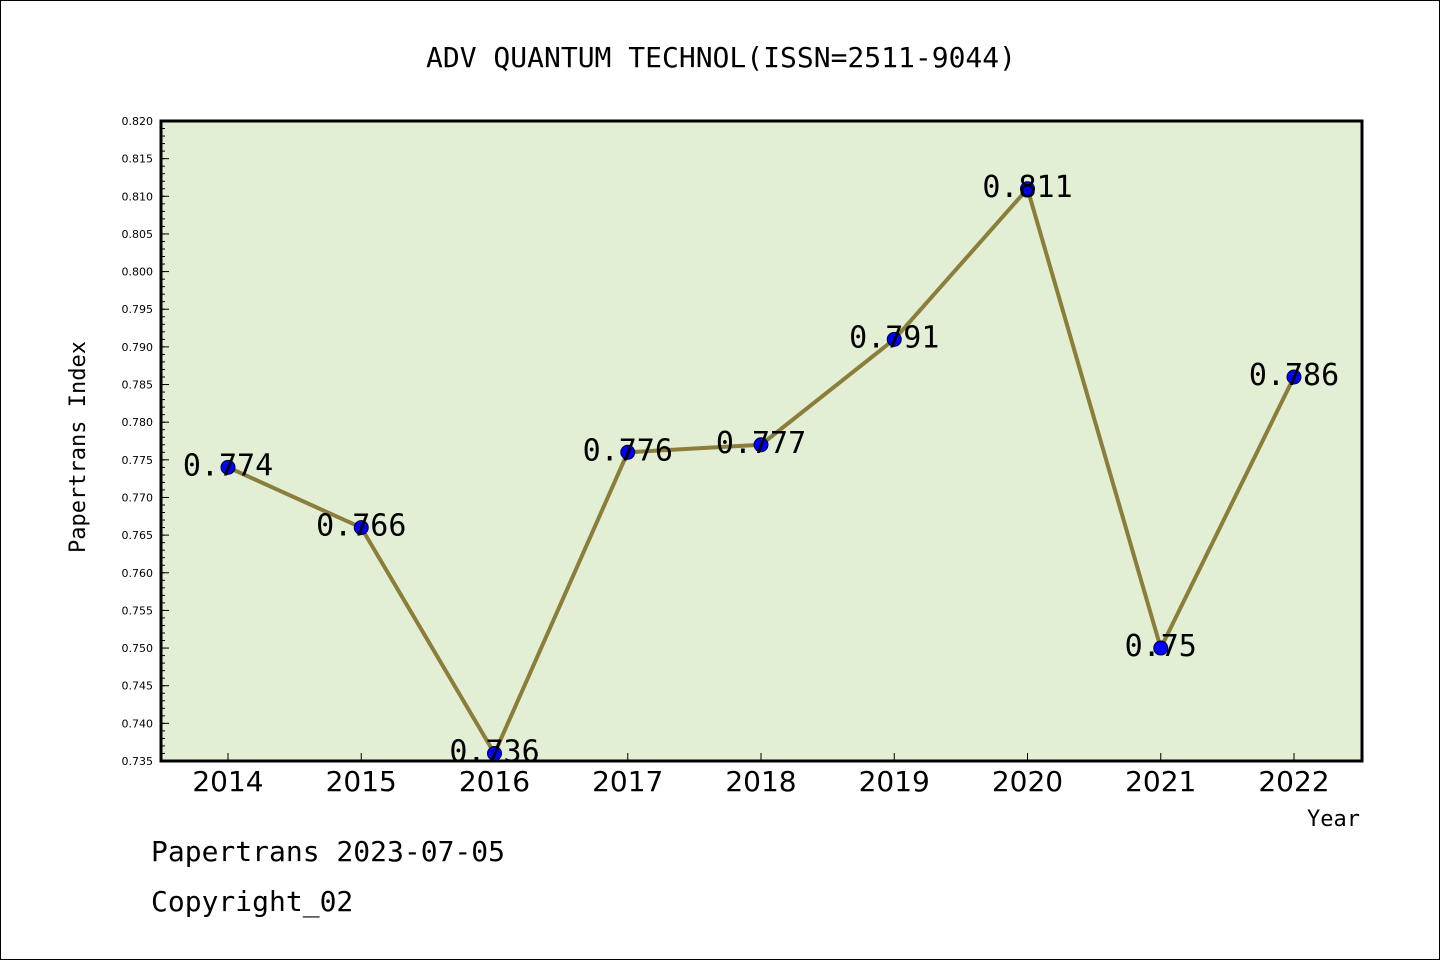  I want to click on data-label: 0.786, so click(1294, 375).